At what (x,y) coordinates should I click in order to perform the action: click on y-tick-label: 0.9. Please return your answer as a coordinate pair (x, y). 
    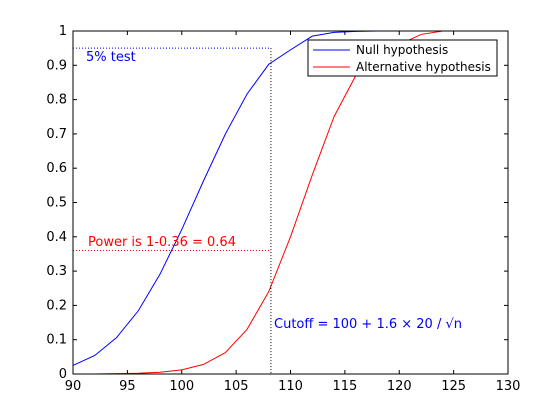
    Looking at the image, I should click on (56, 65).